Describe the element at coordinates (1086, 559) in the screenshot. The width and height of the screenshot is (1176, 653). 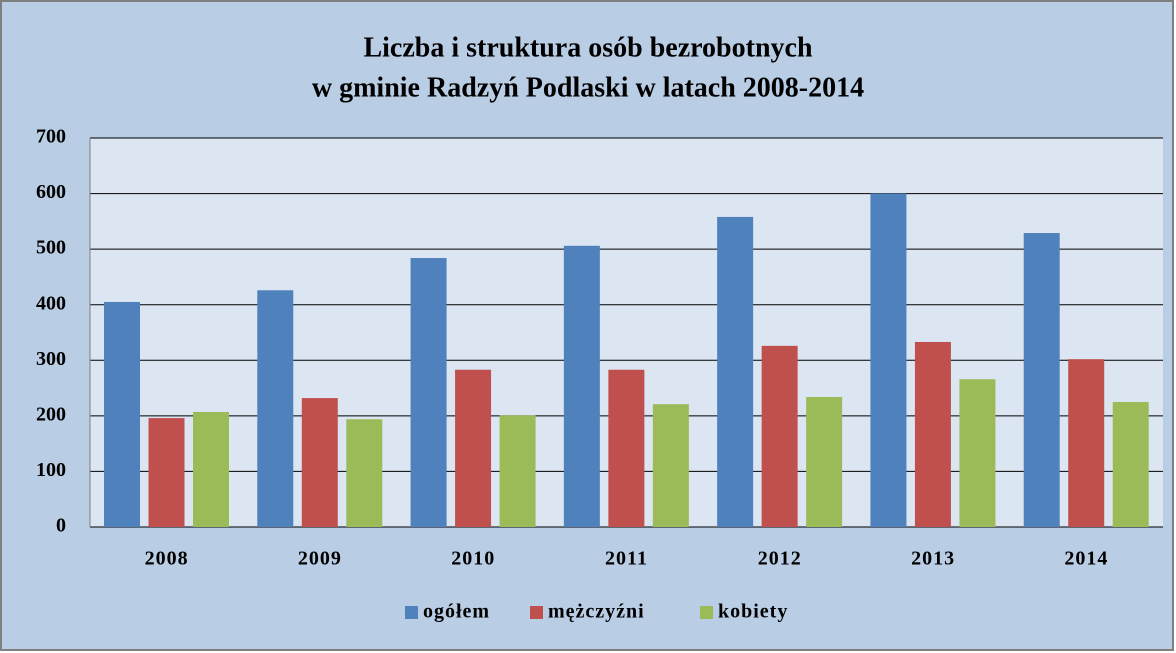
I see `x-tick-label: 2014` at that location.